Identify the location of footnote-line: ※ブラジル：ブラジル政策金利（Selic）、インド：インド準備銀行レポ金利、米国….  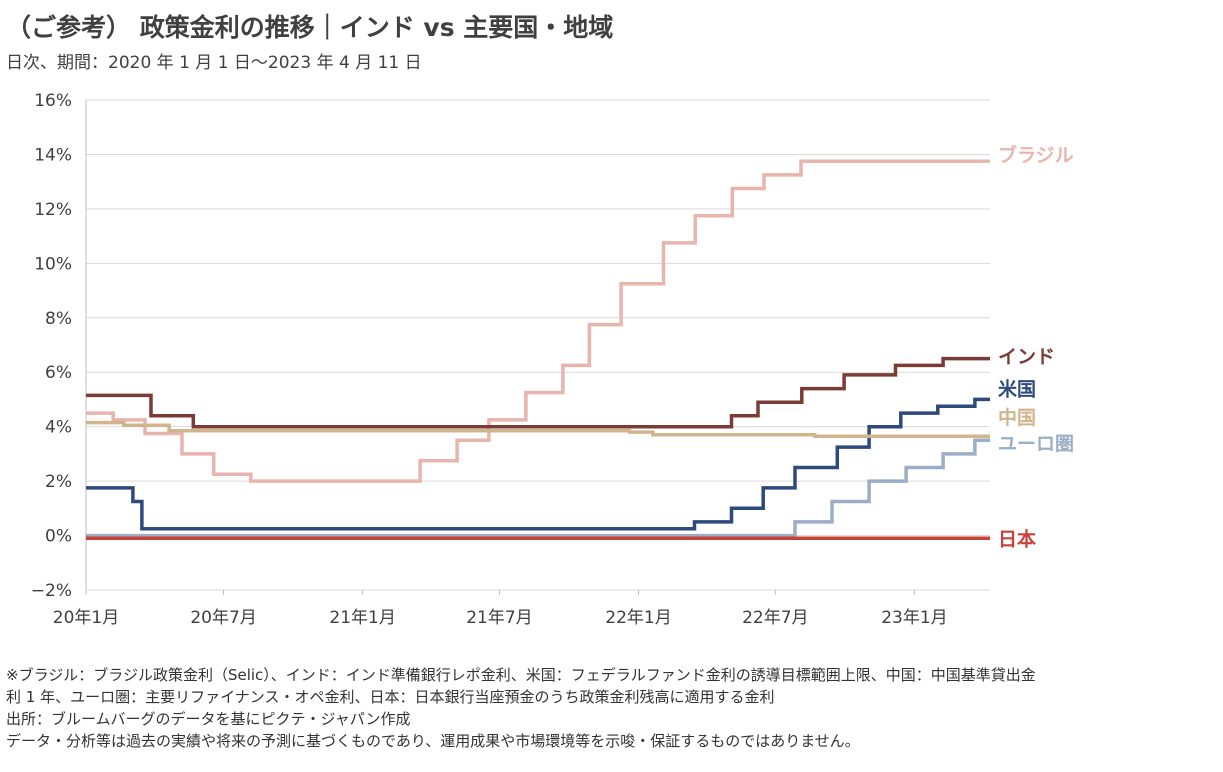
(521, 675).